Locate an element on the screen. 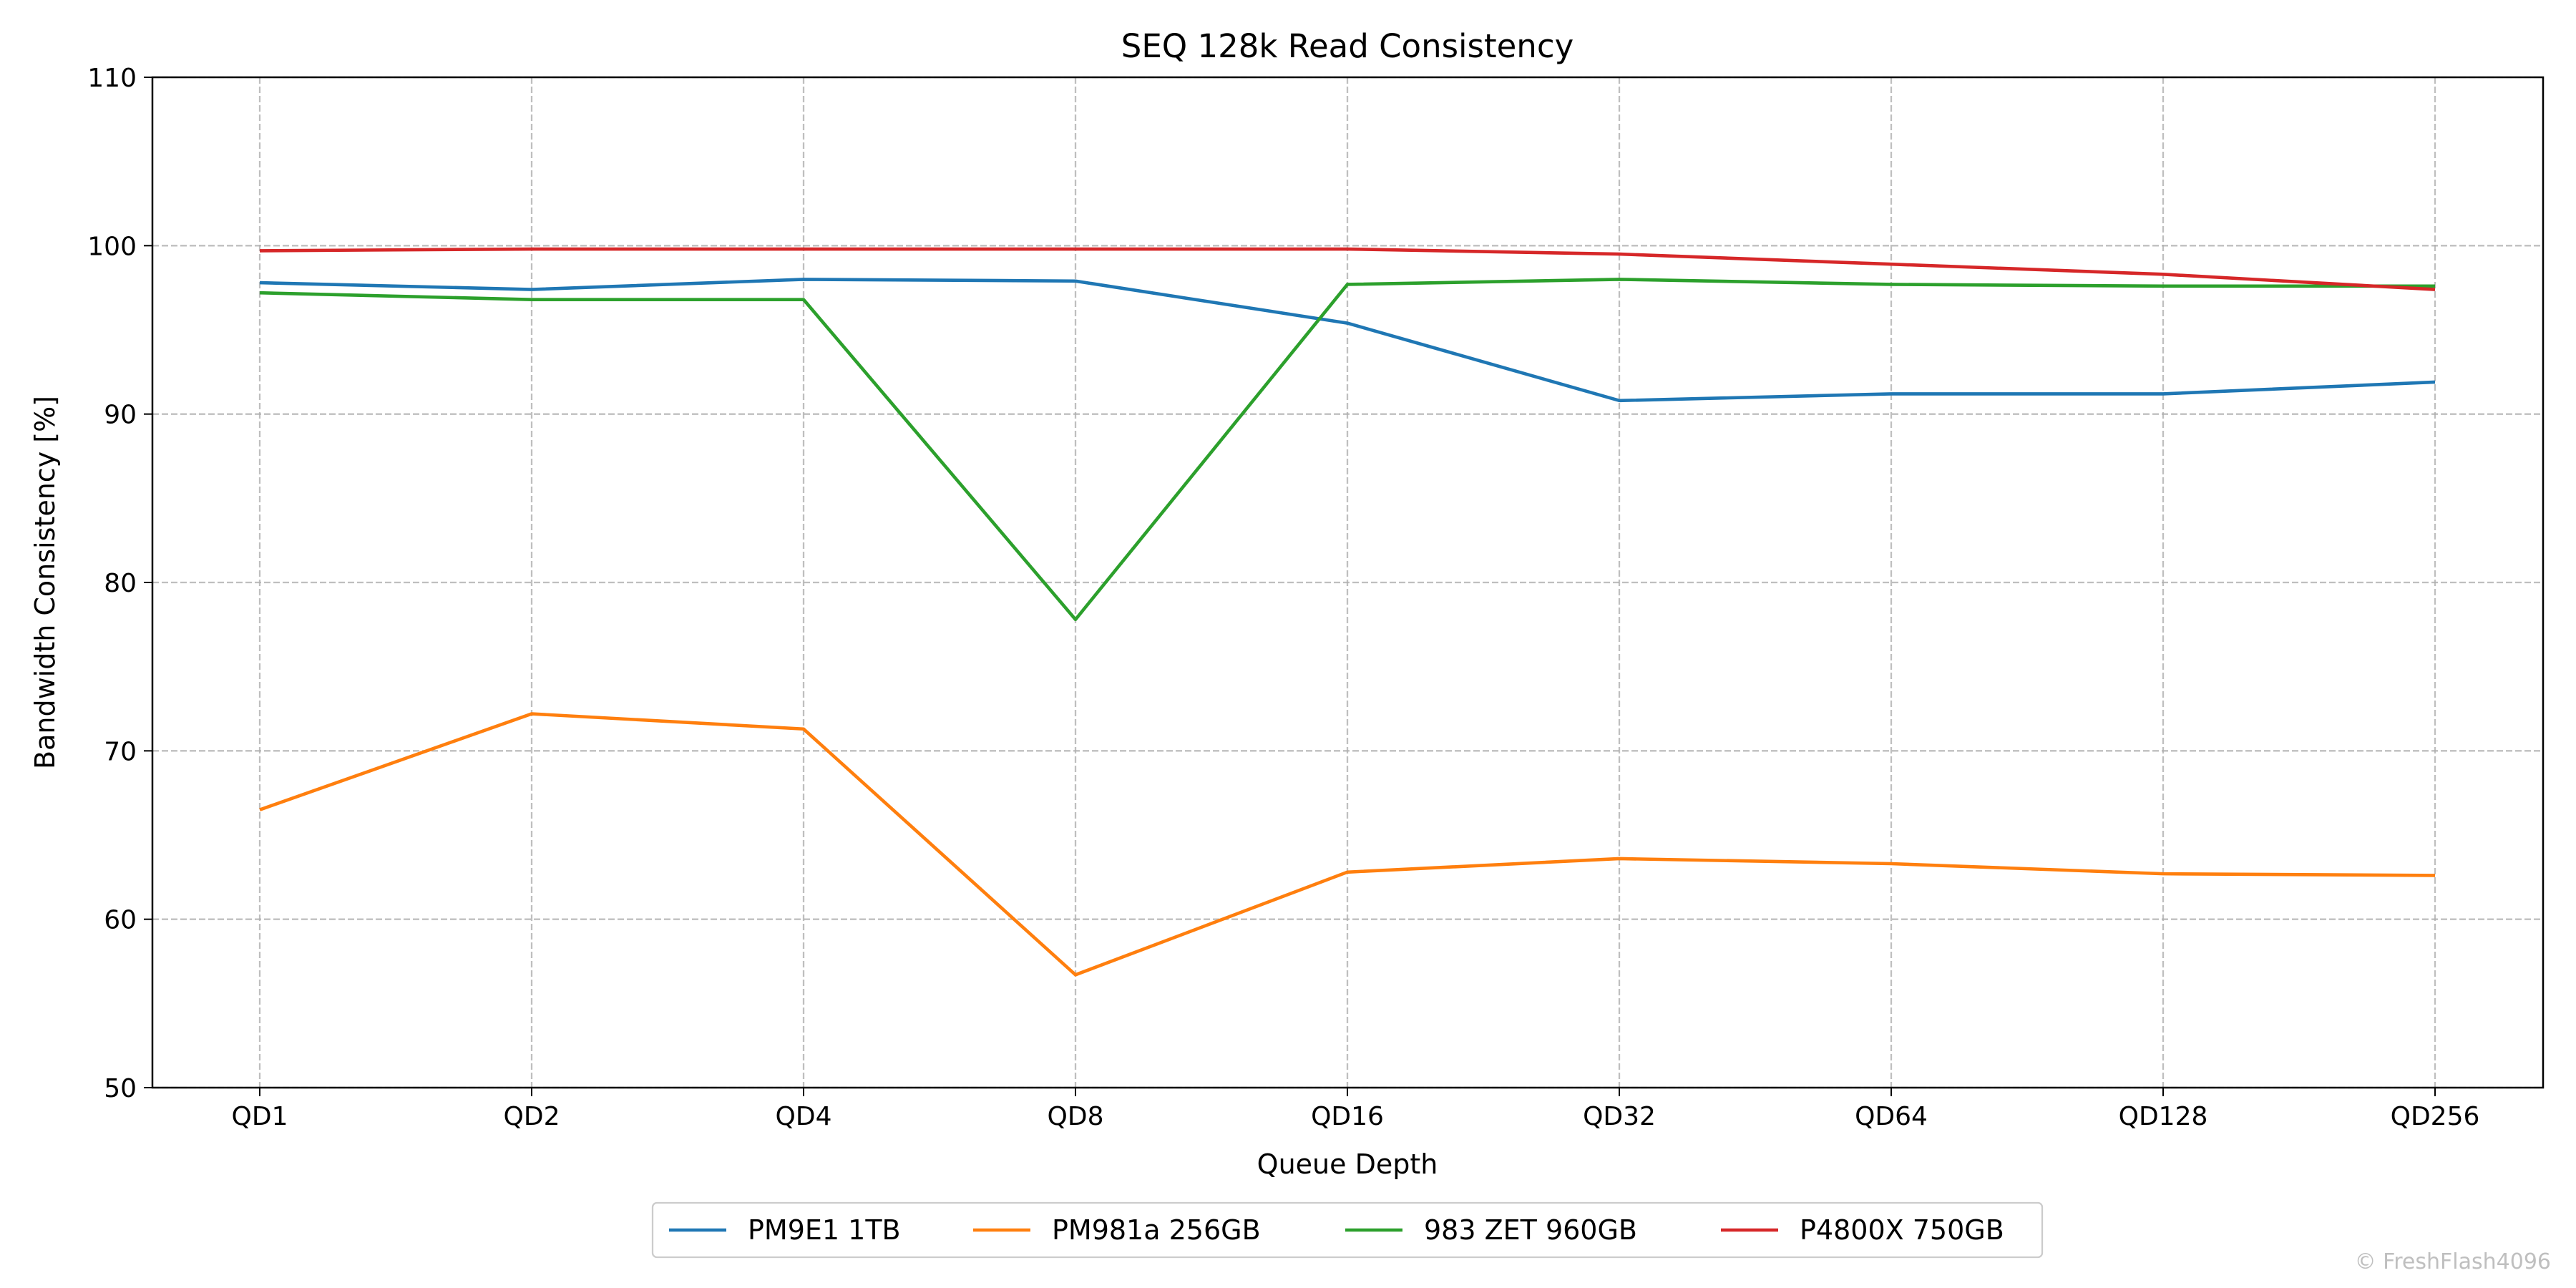  x-tick-label: QD256 is located at coordinates (2435, 1116).